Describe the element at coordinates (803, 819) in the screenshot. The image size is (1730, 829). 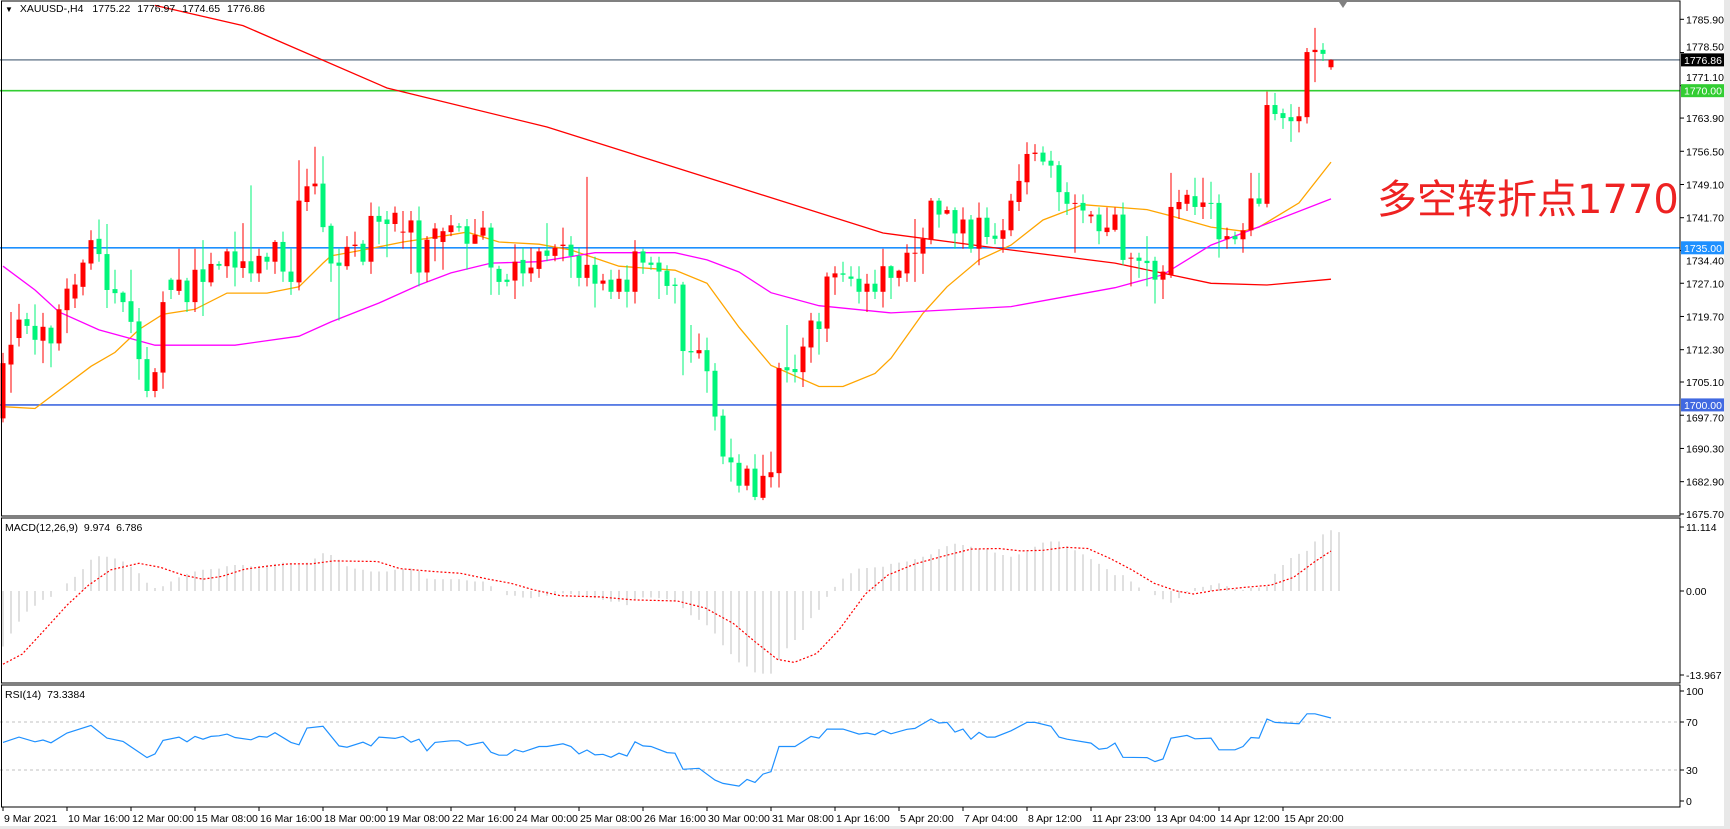
I see `time-tick-label: 31 Mar 08:00` at that location.